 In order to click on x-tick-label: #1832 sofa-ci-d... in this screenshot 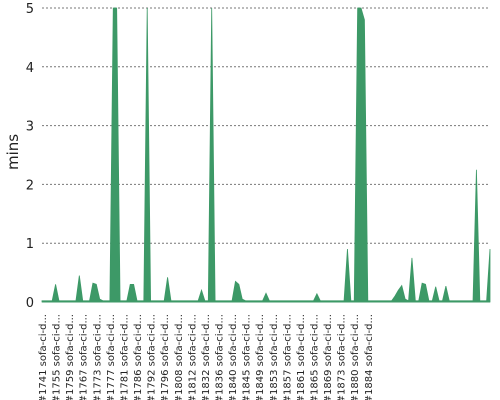, I will do `click(206, 357)`.